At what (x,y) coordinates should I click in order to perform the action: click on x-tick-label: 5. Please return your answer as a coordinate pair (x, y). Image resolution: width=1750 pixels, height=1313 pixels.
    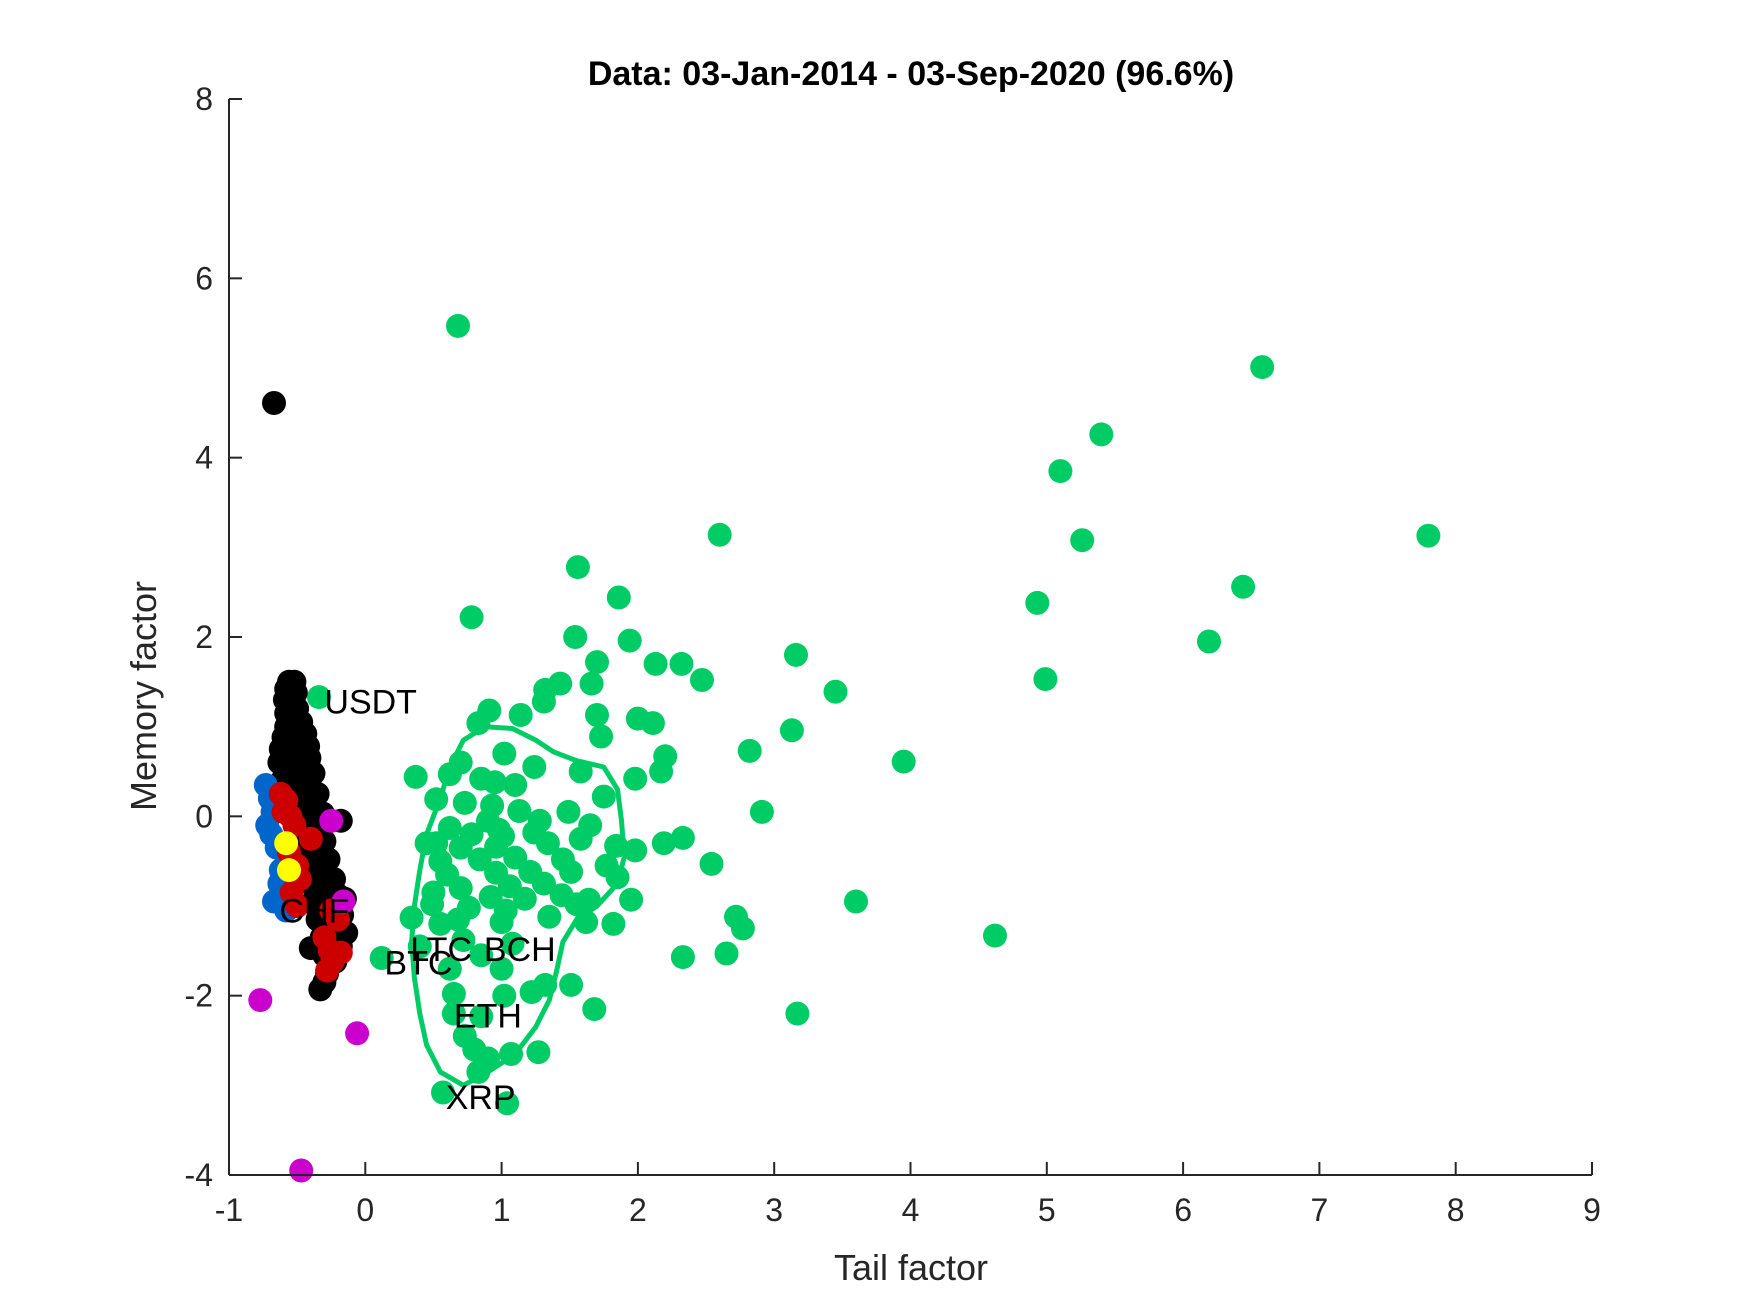
    Looking at the image, I should click on (1047, 1210).